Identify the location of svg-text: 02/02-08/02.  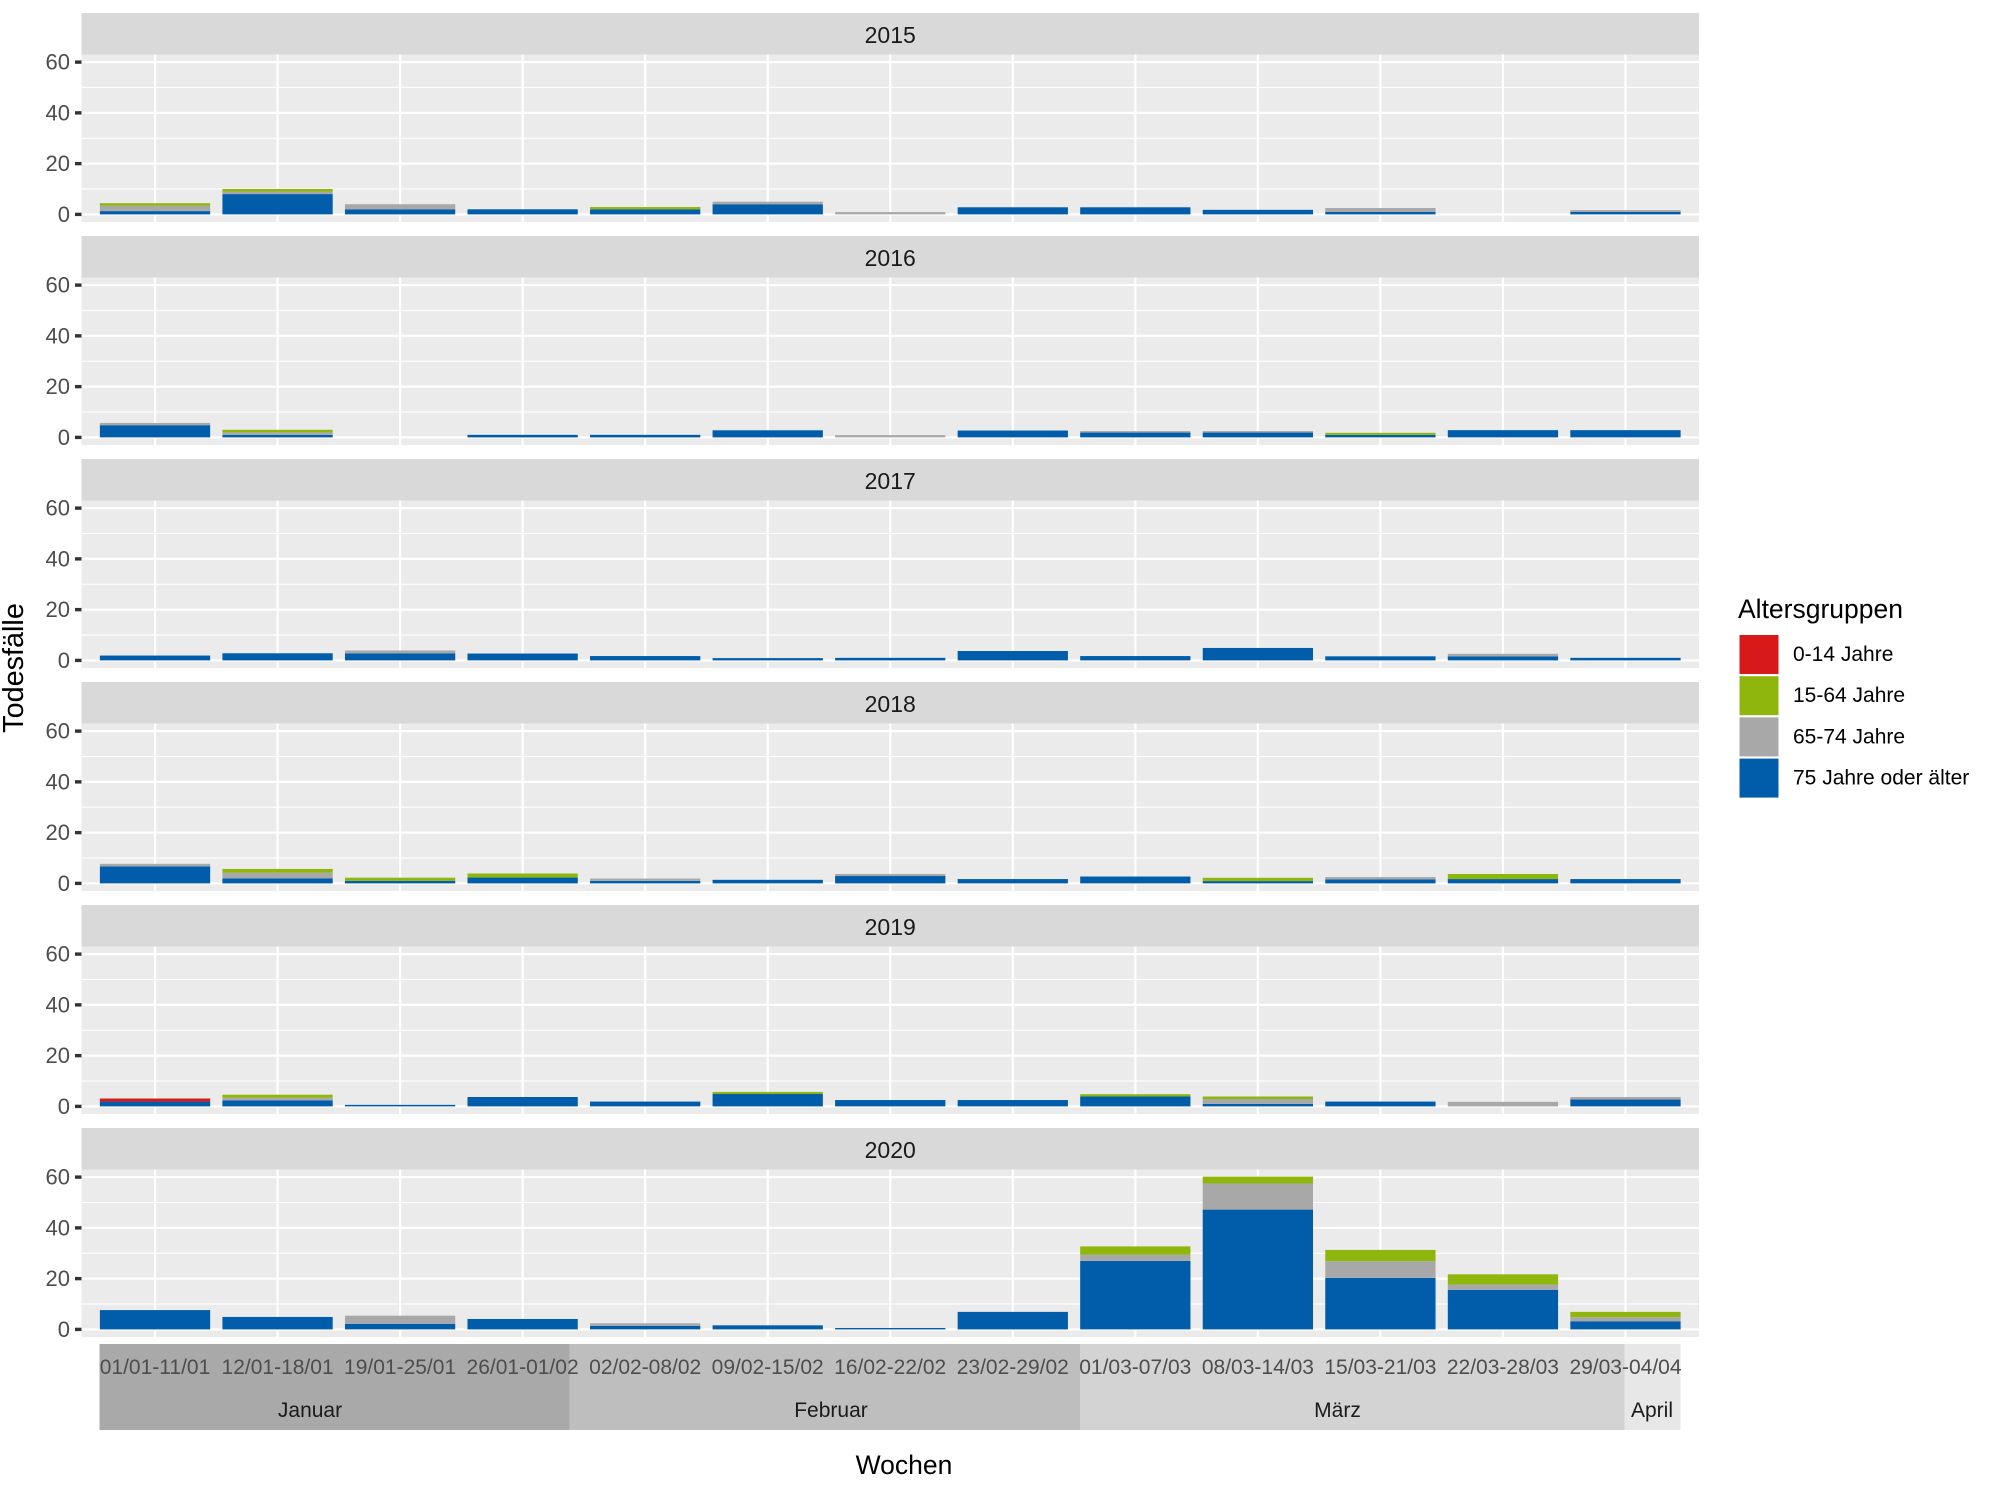
(645, 1367).